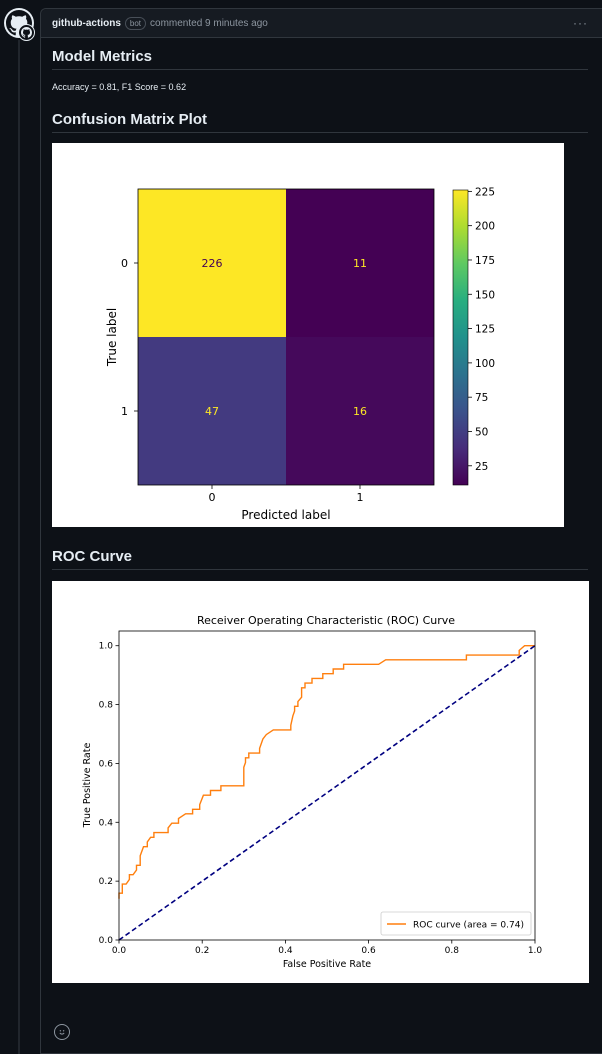 The image size is (602, 1054). What do you see at coordinates (485, 261) in the screenshot?
I see `cm-colorbar-tick-label: 175` at bounding box center [485, 261].